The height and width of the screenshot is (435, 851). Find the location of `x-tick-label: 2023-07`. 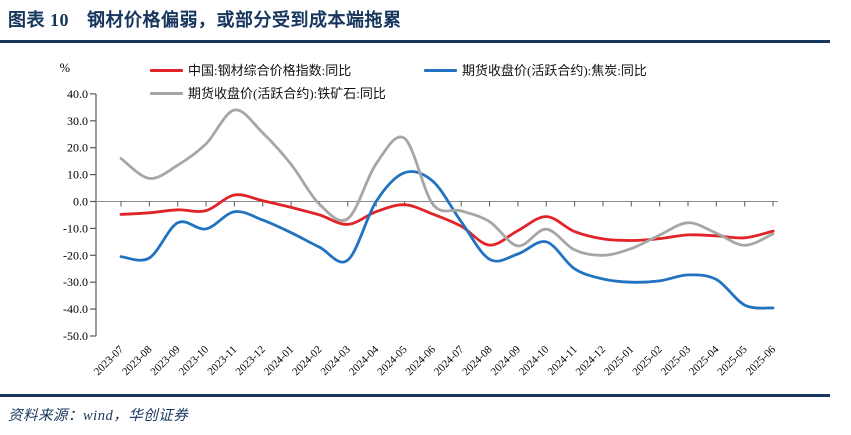

x-tick-label: 2023-07 is located at coordinates (109, 360).